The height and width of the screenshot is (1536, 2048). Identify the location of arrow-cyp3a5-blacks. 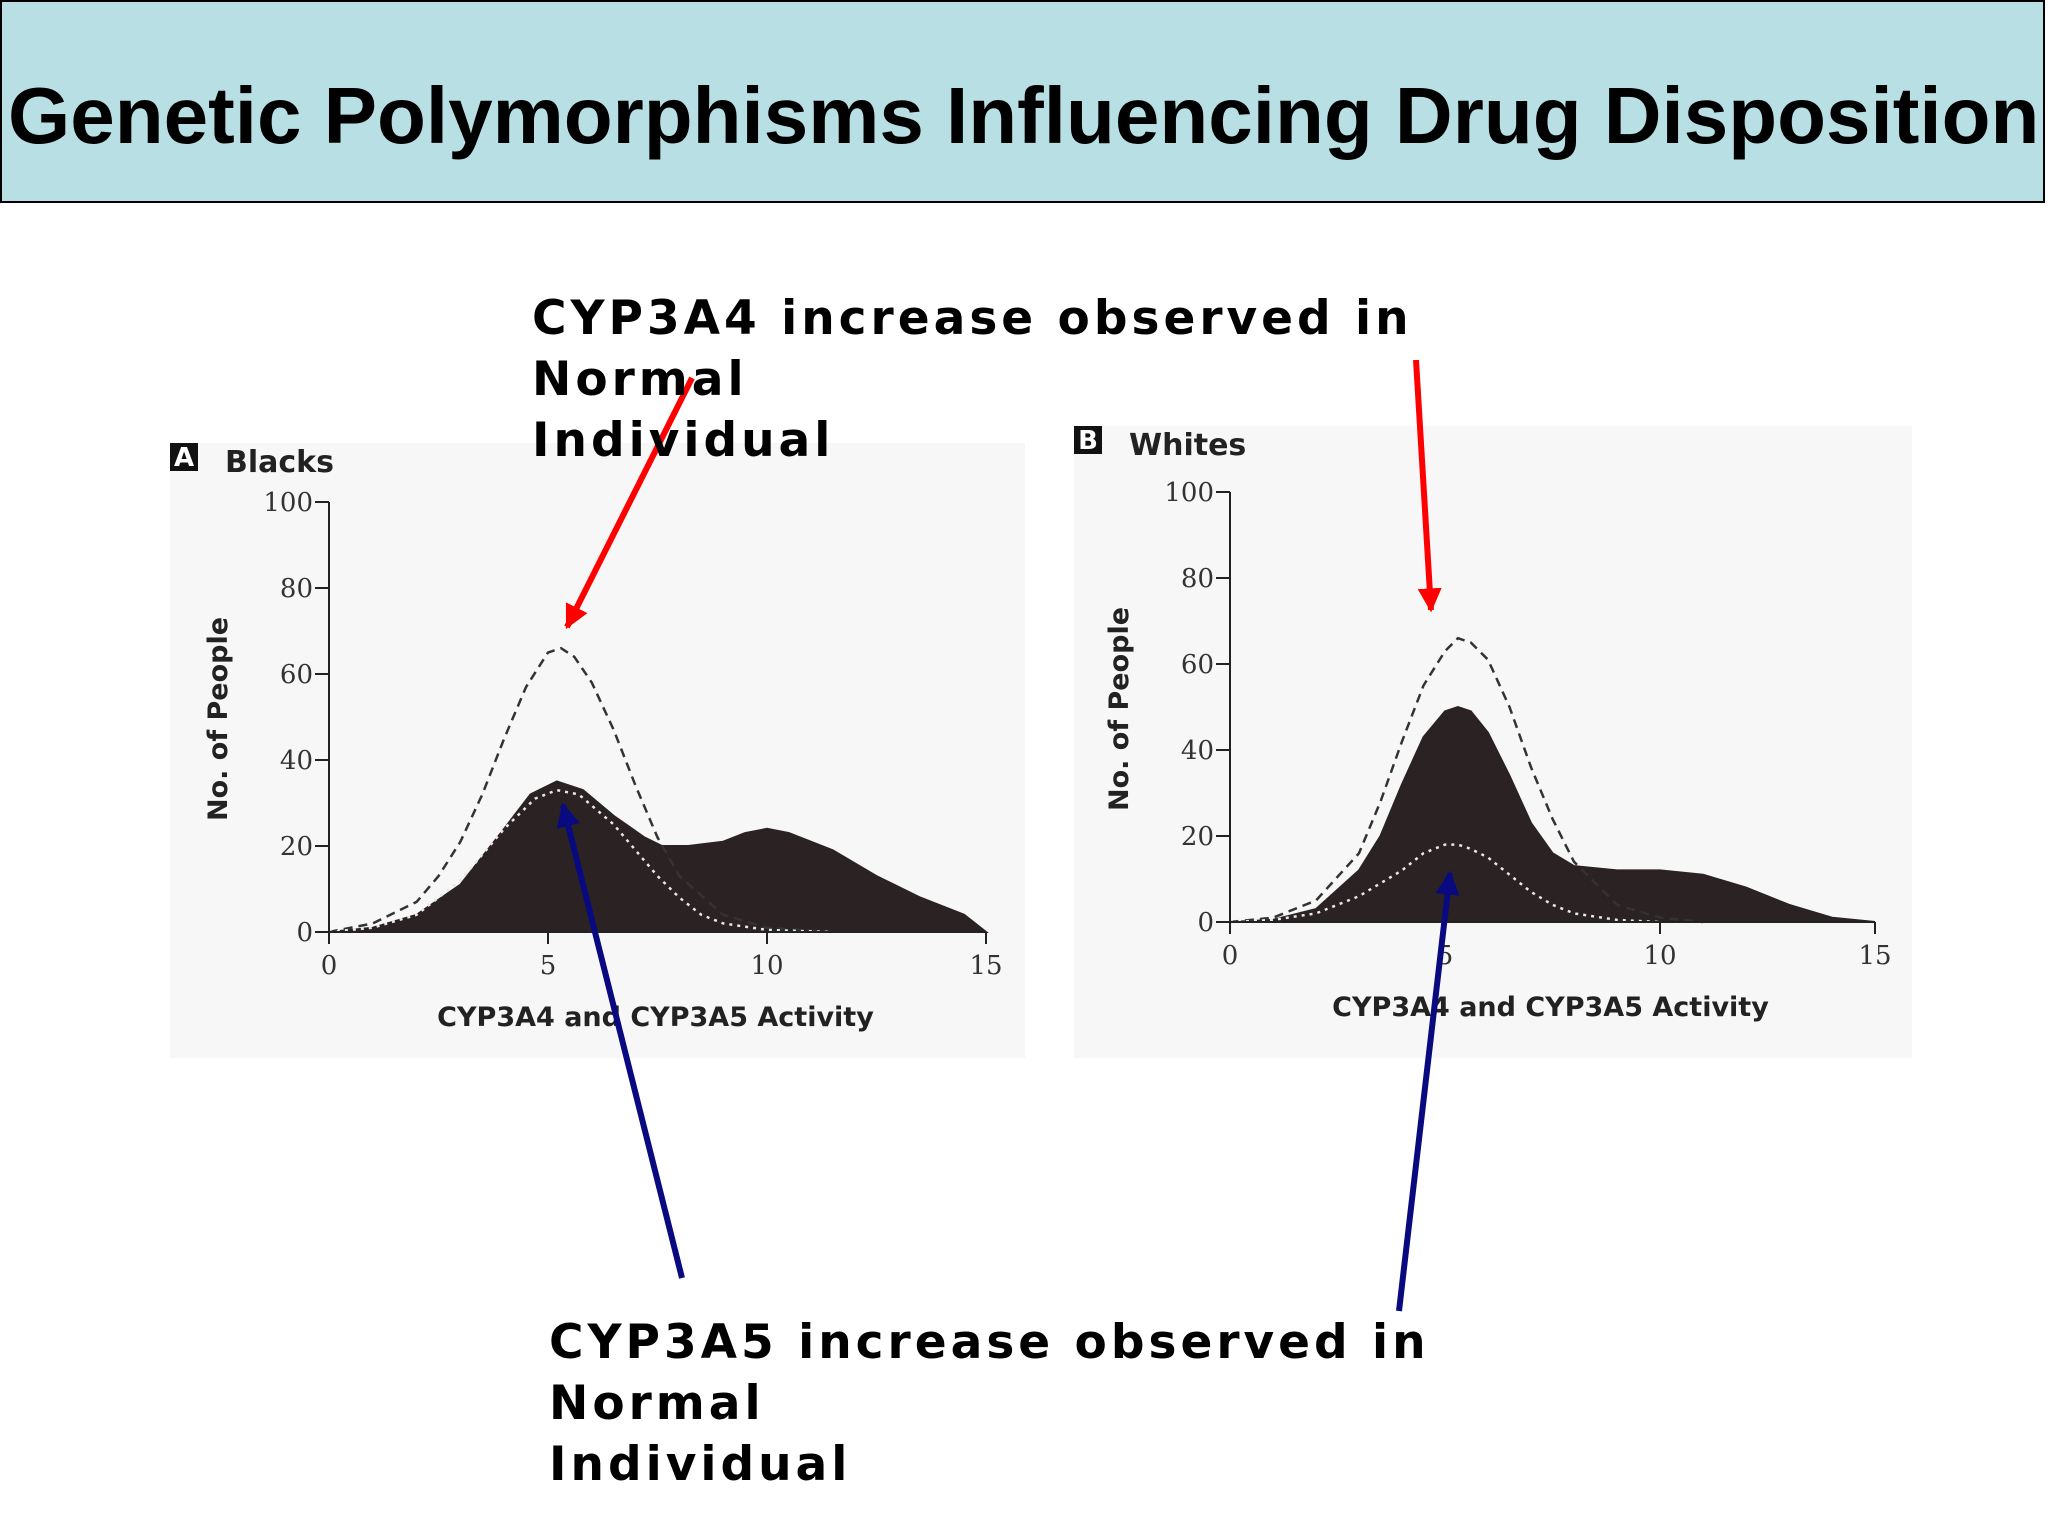
(620, 1040).